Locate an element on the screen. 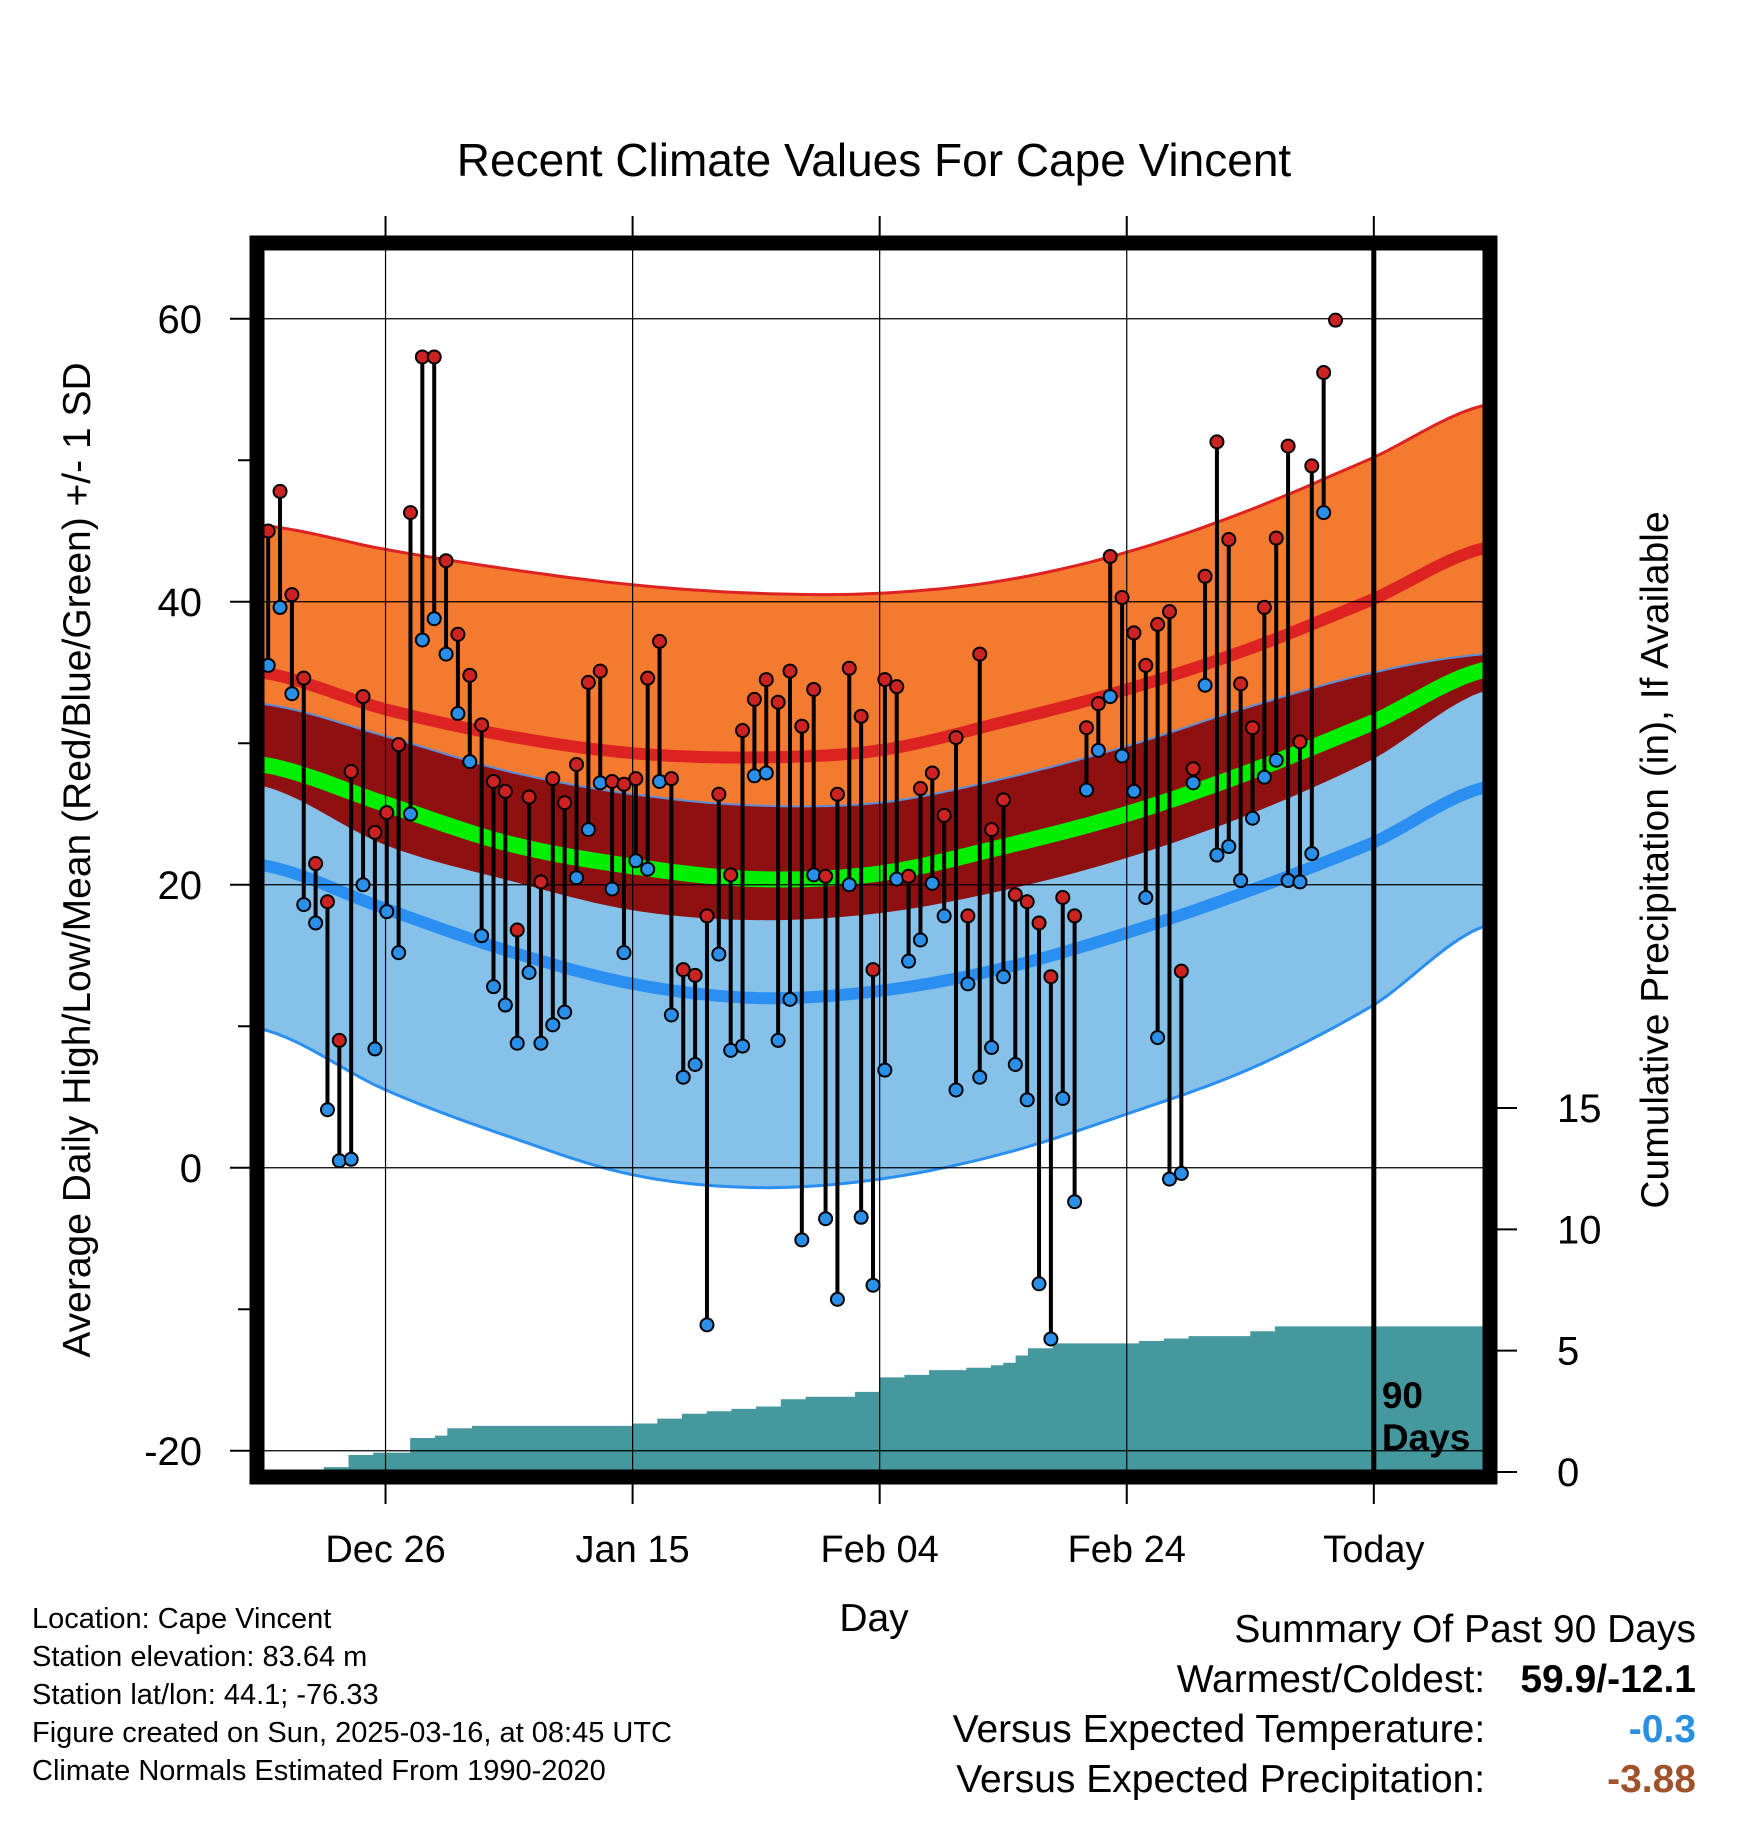 This screenshot has width=1748, height=1828. warmest-label: Warmest/Coldest: is located at coordinates (1331, 1679).